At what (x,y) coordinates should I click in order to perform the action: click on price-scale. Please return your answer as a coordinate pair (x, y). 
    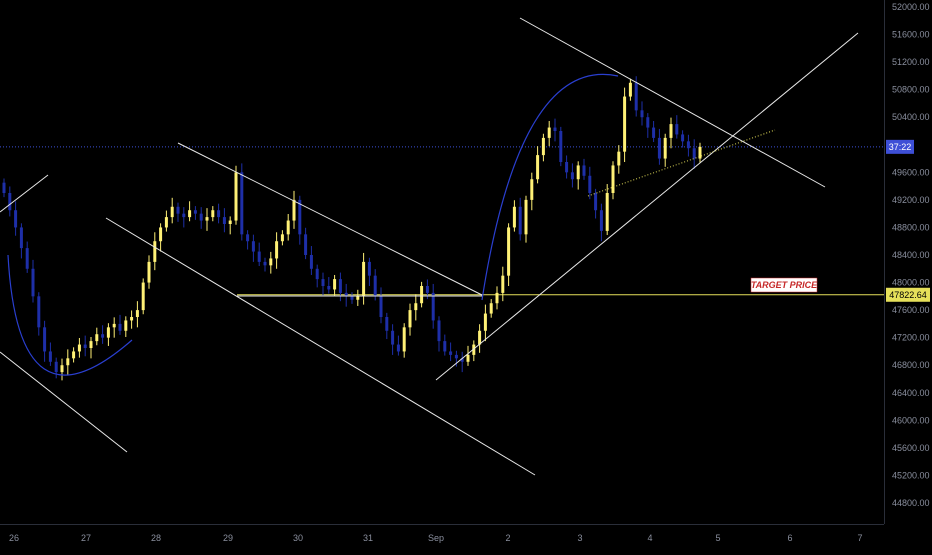
    Looking at the image, I should click on (908, 262).